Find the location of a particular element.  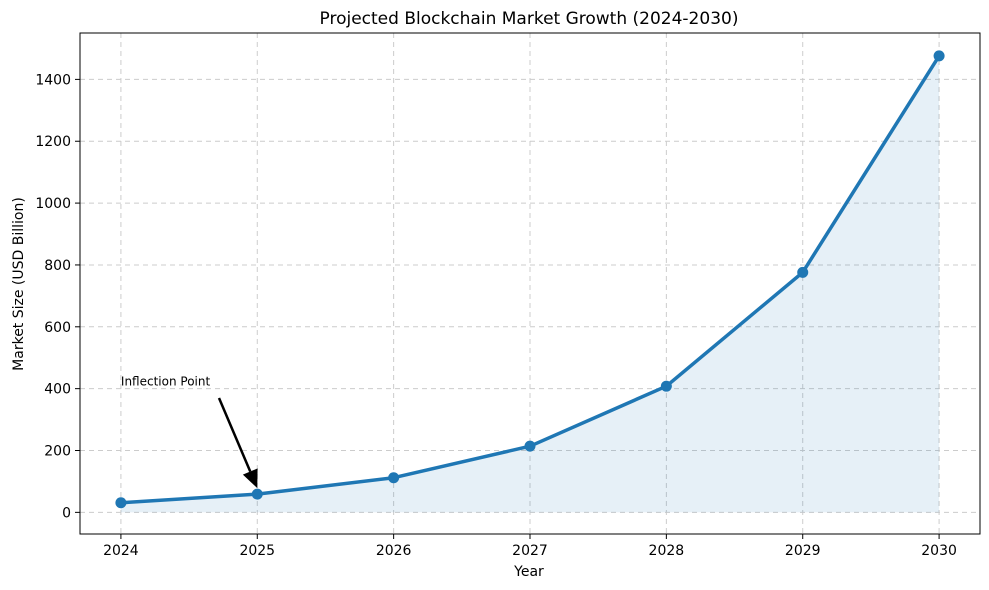

y-tick-label: 1000 is located at coordinates (53, 204).